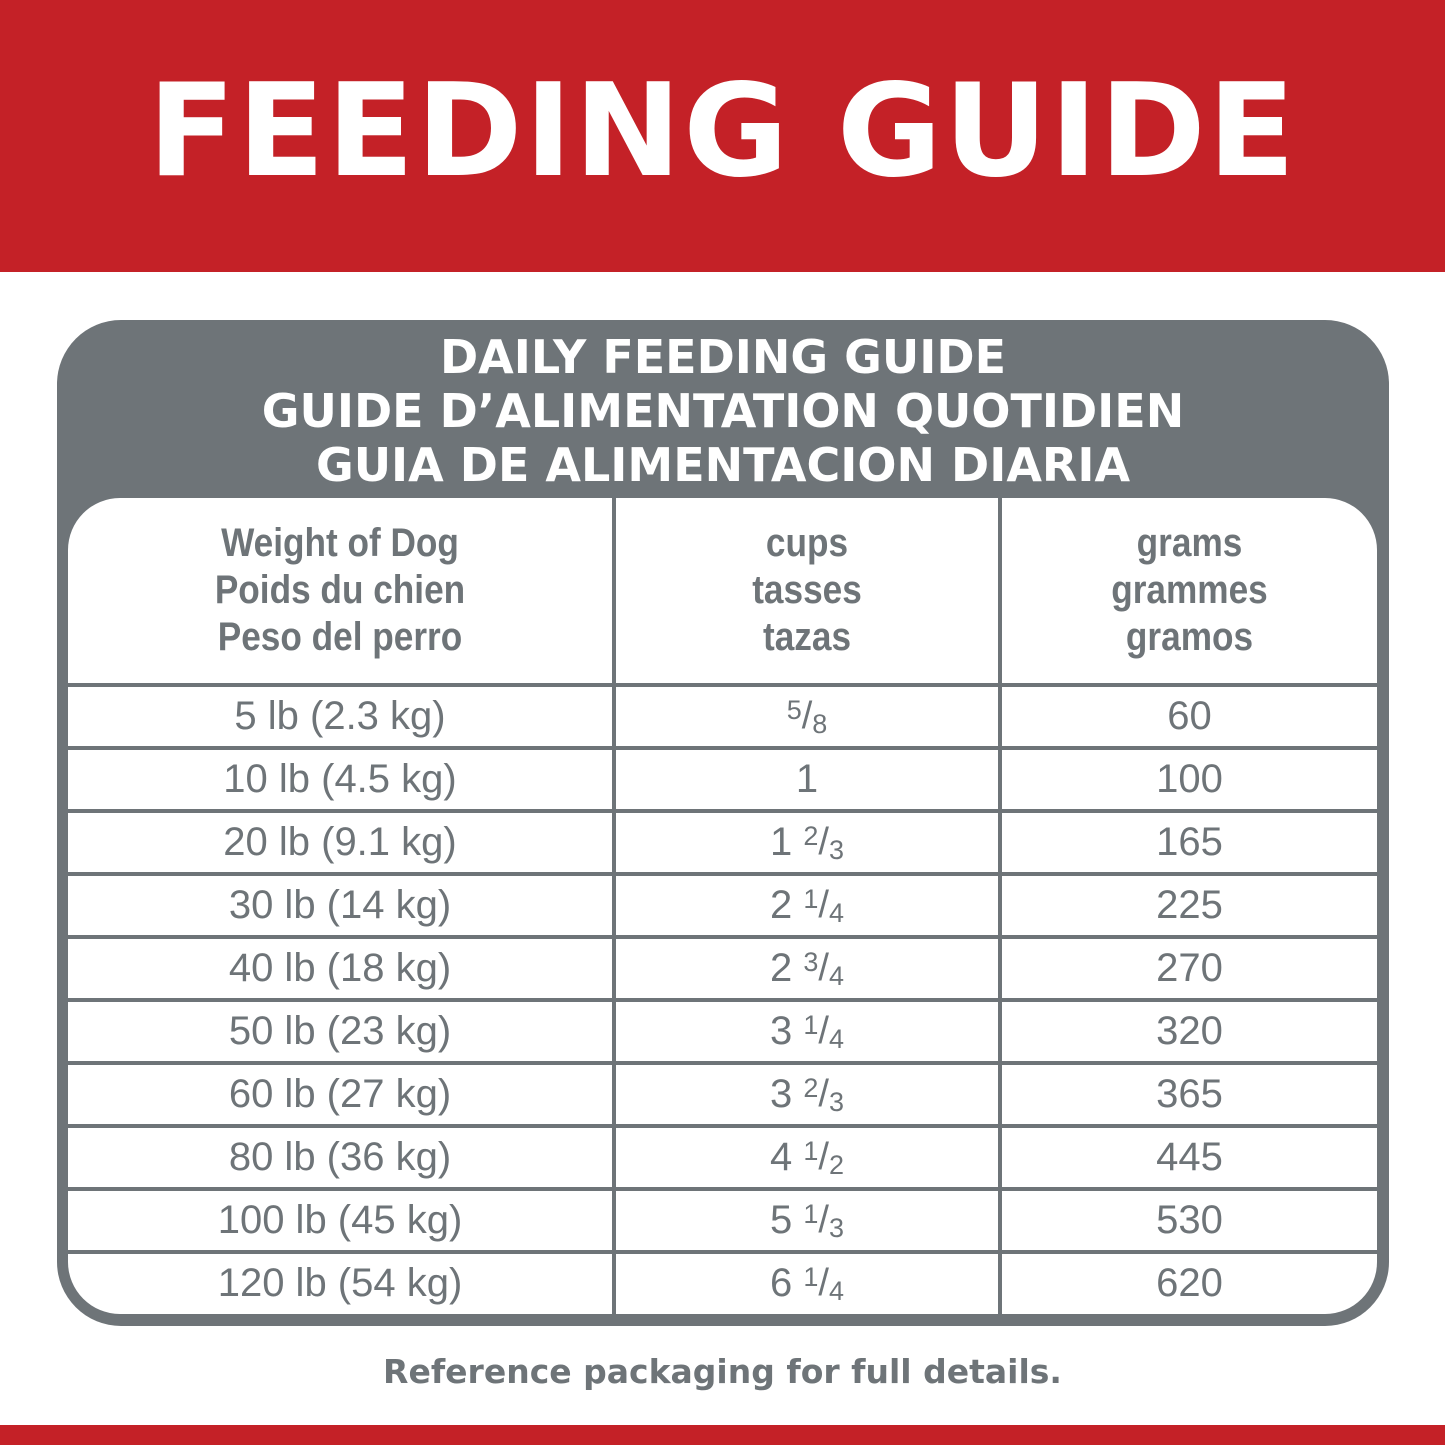  I want to click on cell-cups: 3 2/3, so click(807, 1094).